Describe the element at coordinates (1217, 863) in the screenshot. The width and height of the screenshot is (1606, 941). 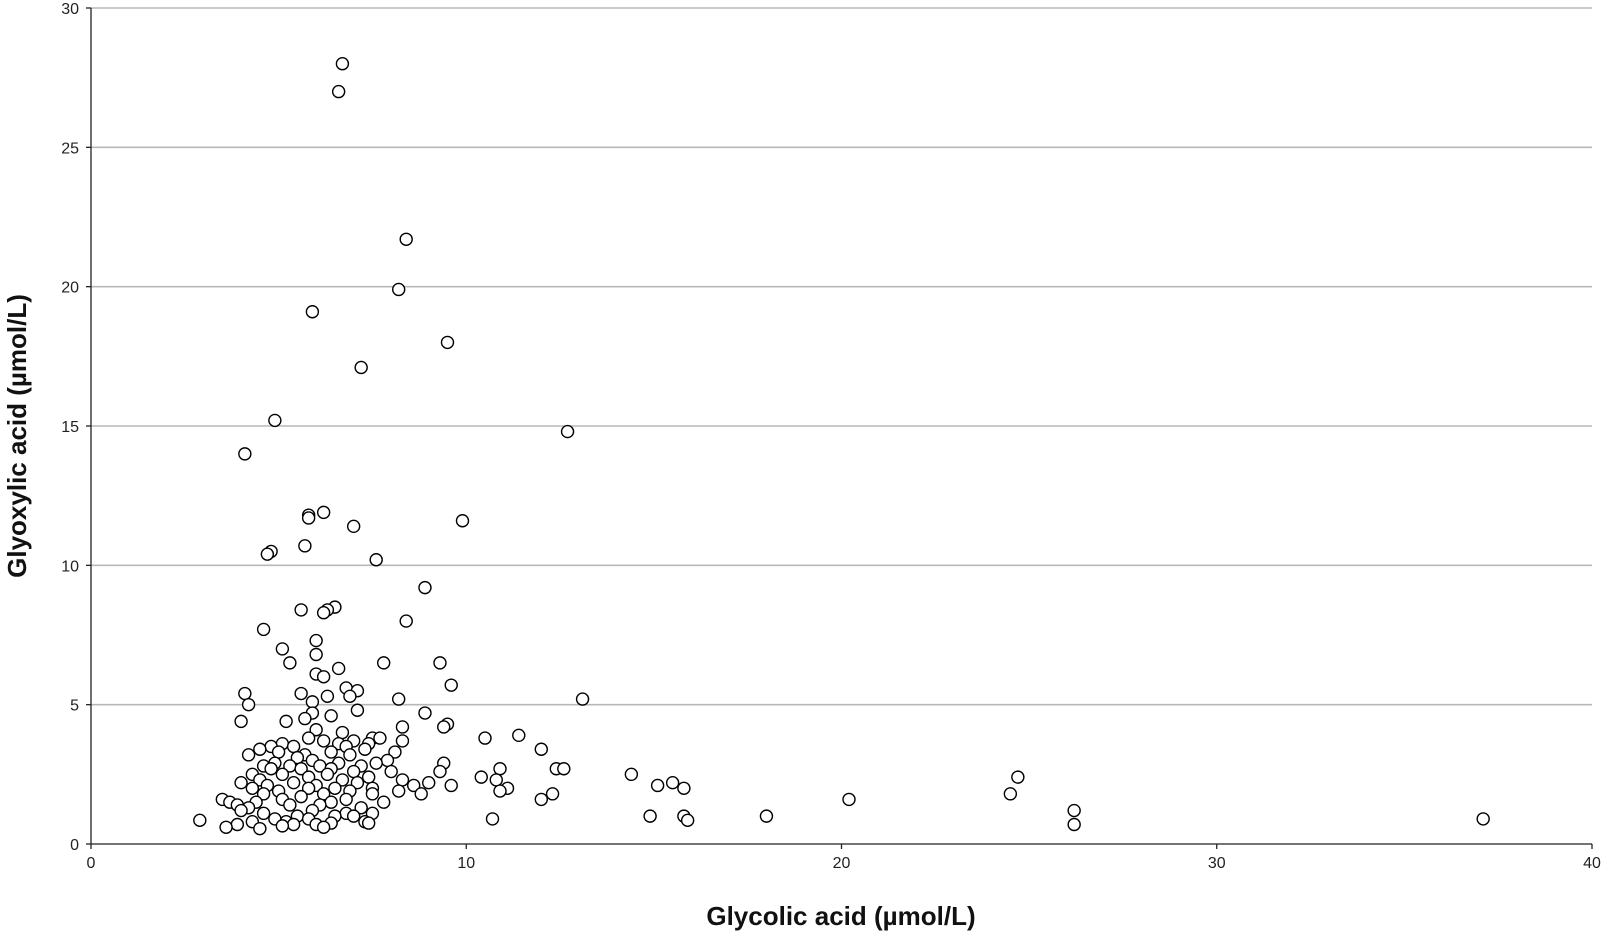
I see `x-tick-label: 30` at that location.